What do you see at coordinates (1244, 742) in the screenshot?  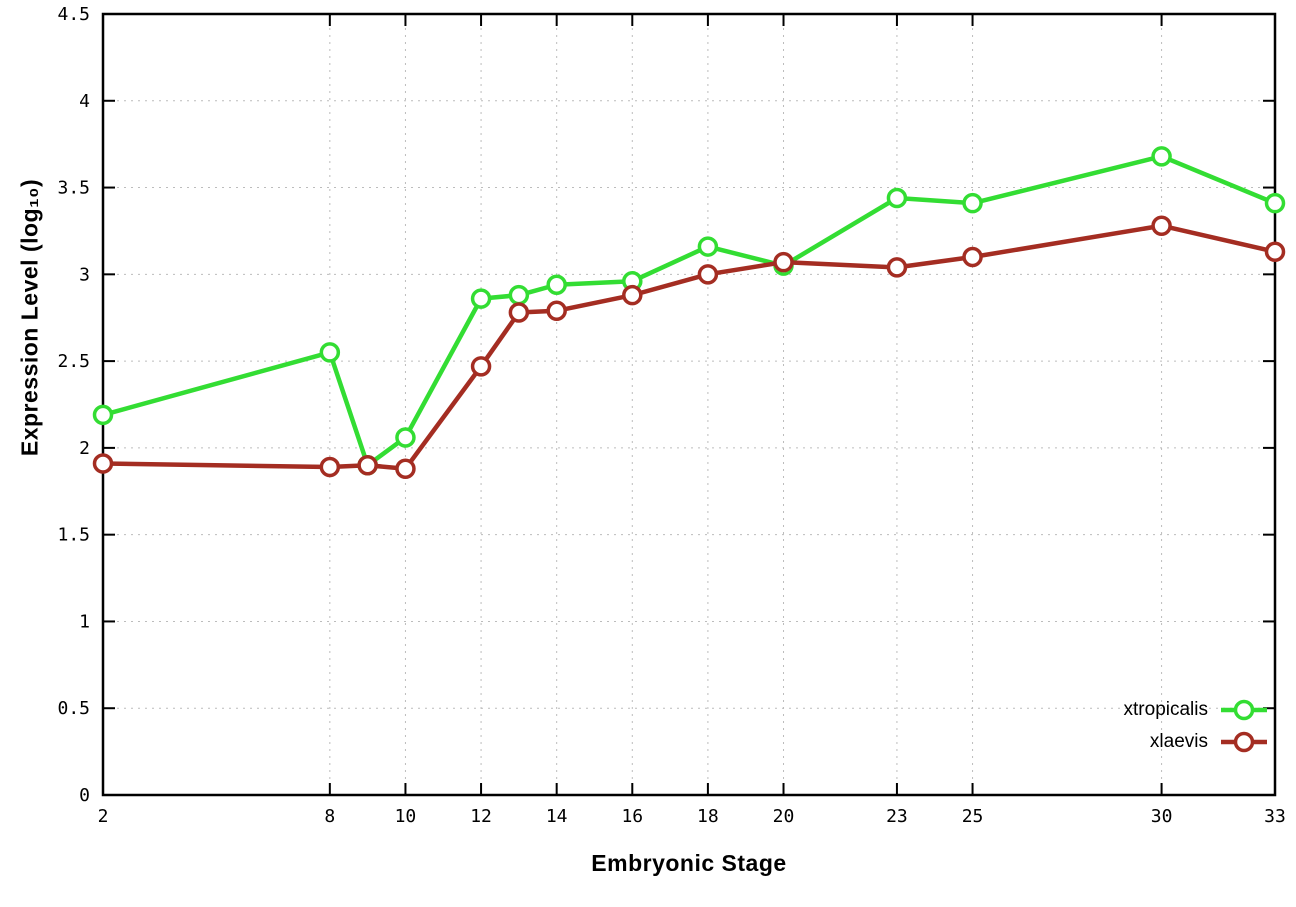 I see `legend-sample-xlaevis` at bounding box center [1244, 742].